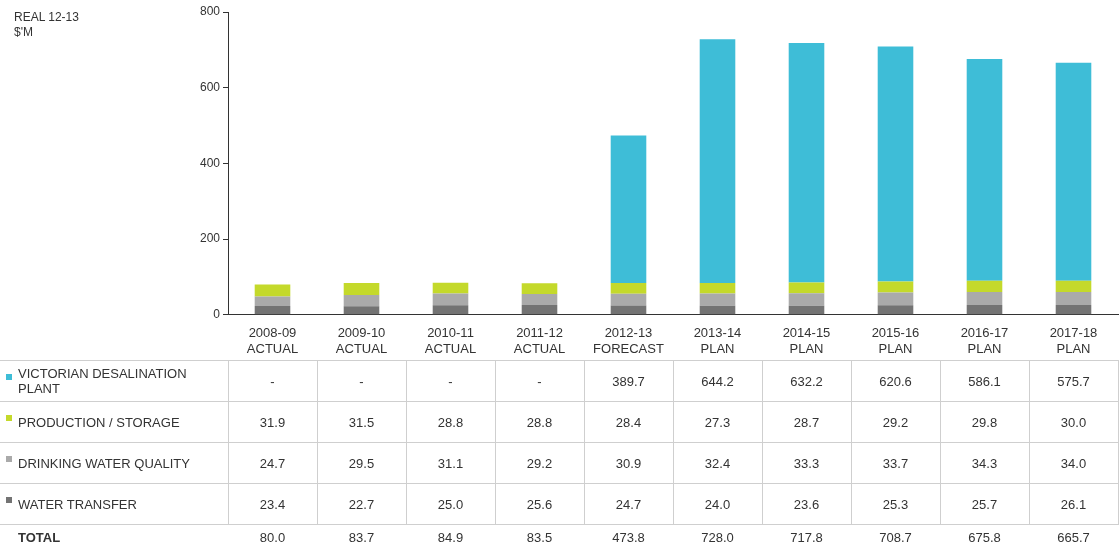 This screenshot has width=1120, height=553. I want to click on data-label: 23.4, so click(272, 504).